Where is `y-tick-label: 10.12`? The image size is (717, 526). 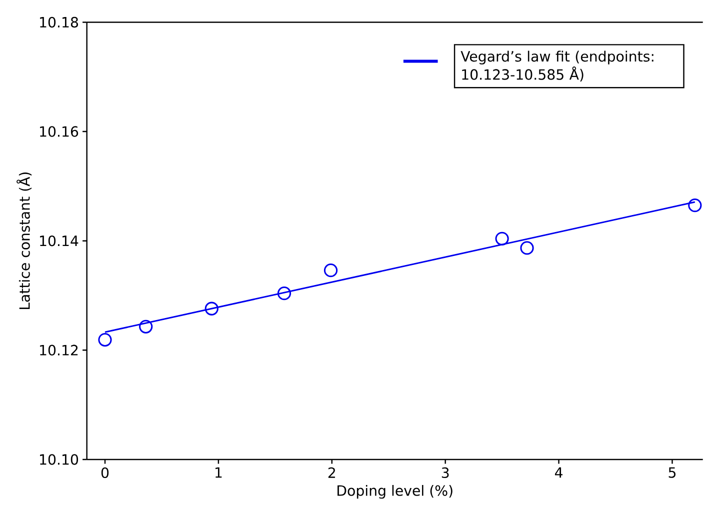
y-tick-label: 10.12 is located at coordinates (59, 350).